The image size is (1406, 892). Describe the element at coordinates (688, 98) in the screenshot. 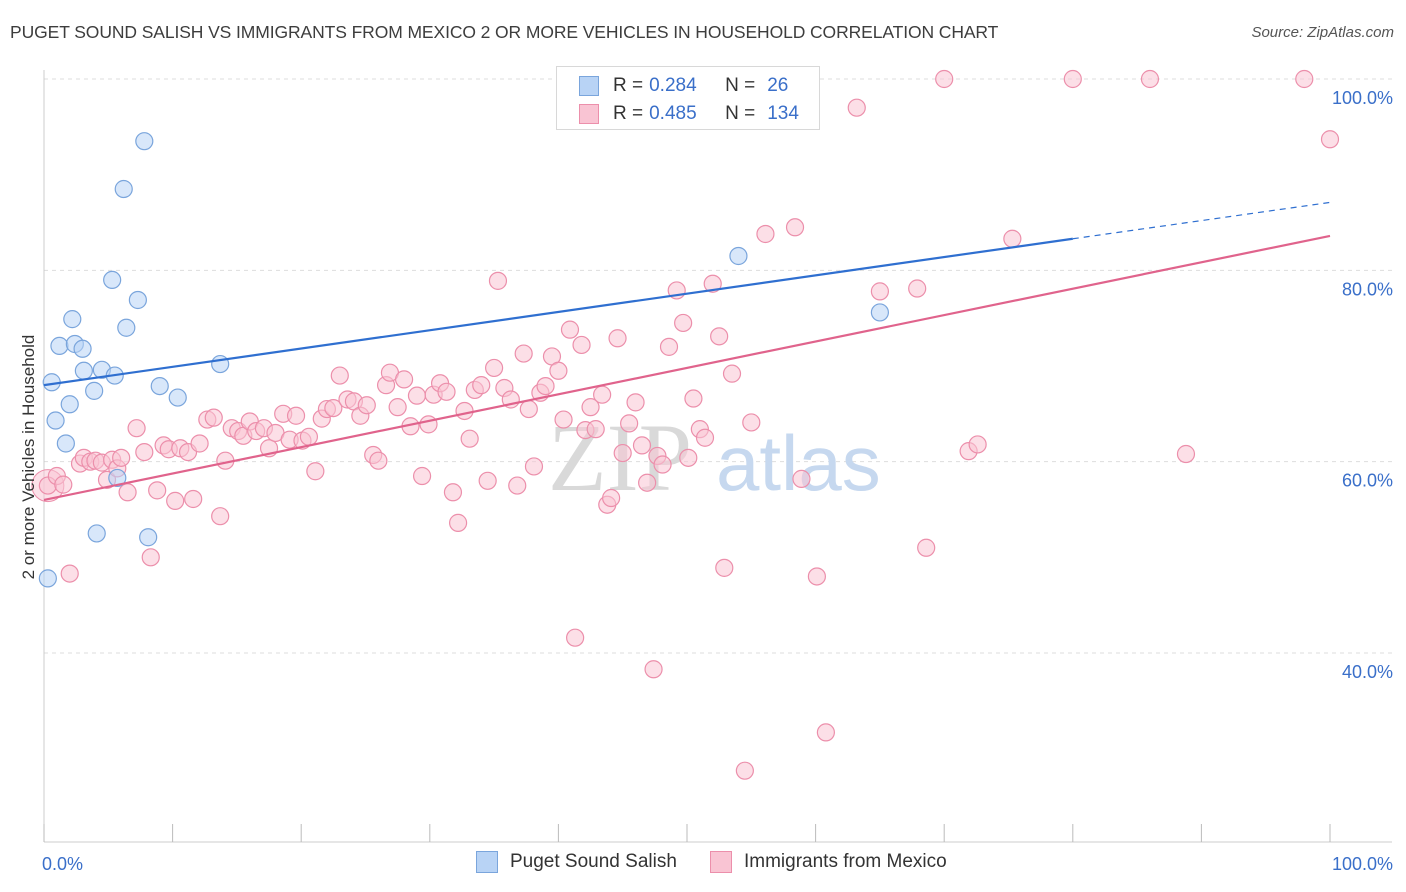

I see `correlation-legend: R = 0.284 N = 26 R = 0.485 N = 134` at that location.